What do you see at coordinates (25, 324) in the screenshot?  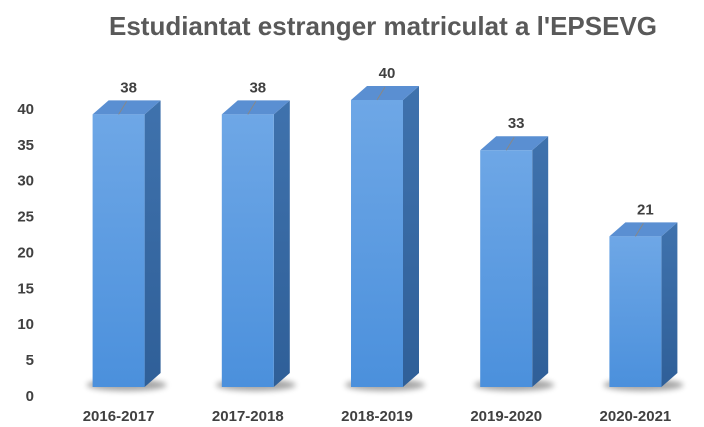 I see `y-tick-label: 10` at bounding box center [25, 324].